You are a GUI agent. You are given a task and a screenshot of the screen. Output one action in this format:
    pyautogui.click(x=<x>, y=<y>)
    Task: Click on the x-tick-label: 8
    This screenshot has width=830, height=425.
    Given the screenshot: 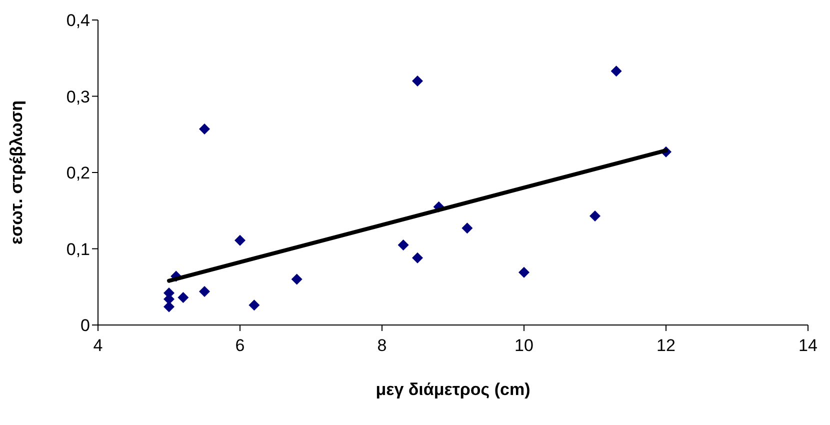 What is the action you would take?
    pyautogui.click(x=382, y=346)
    